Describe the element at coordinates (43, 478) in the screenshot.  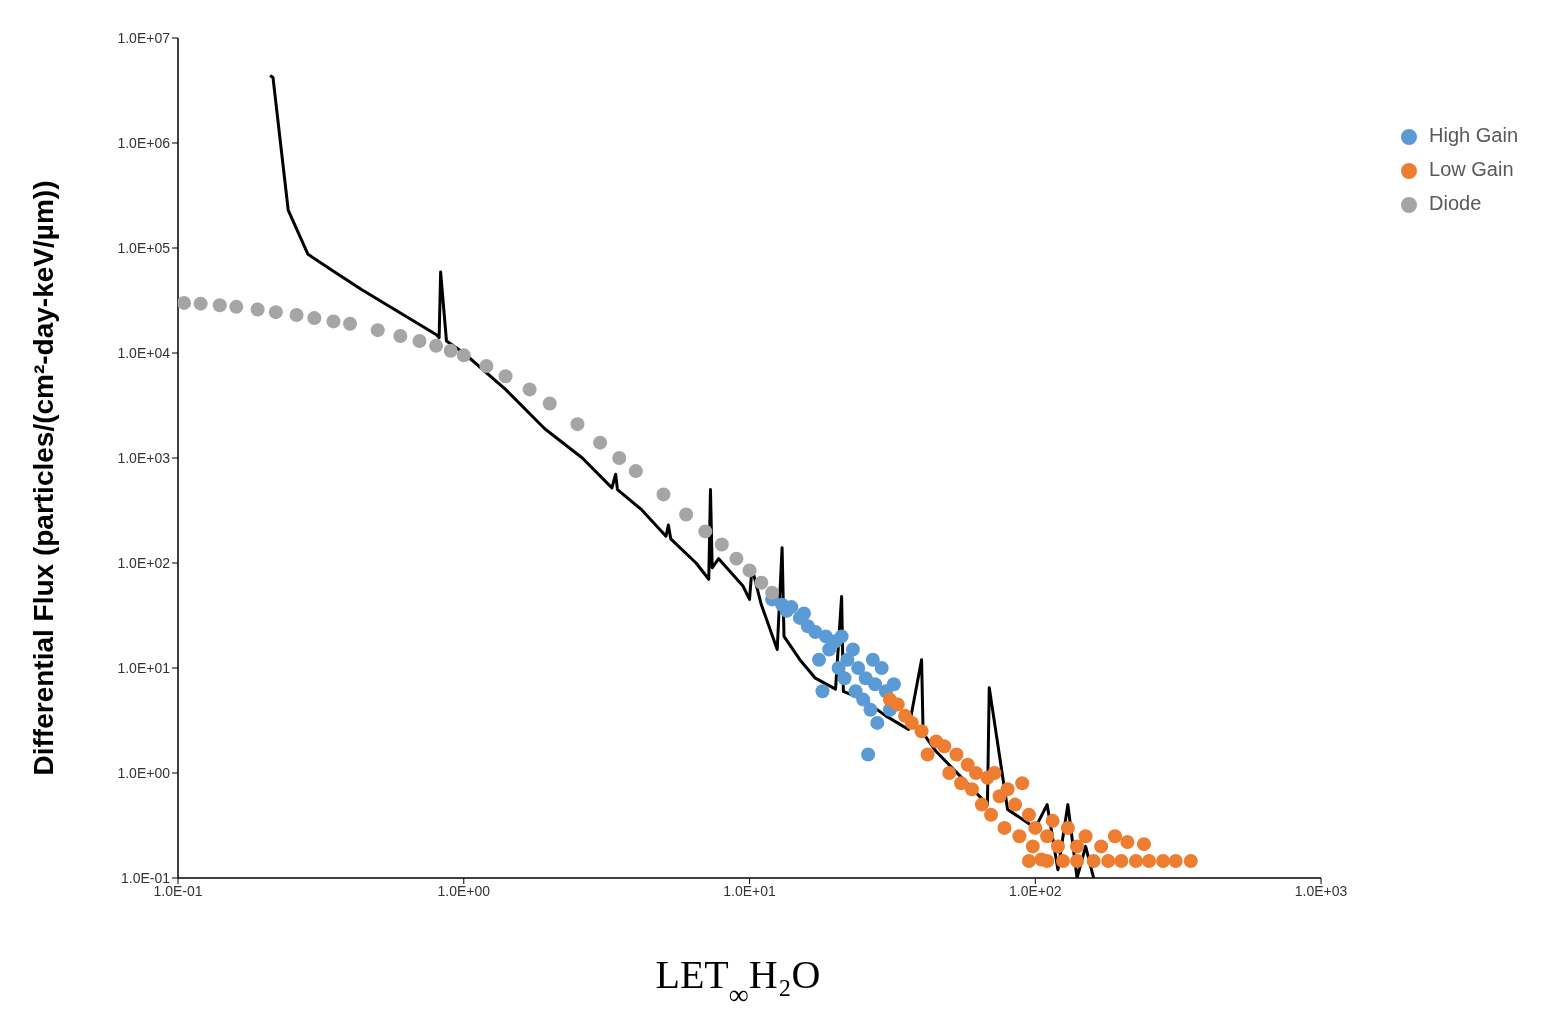
I see `y-axis-title: Differential Flux (particles/(cm²-day-keV/µm))` at that location.